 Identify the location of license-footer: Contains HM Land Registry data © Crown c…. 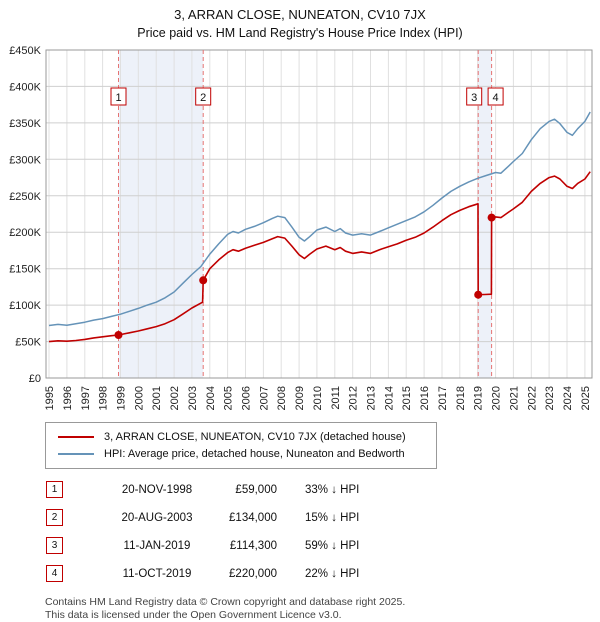
(322, 609).